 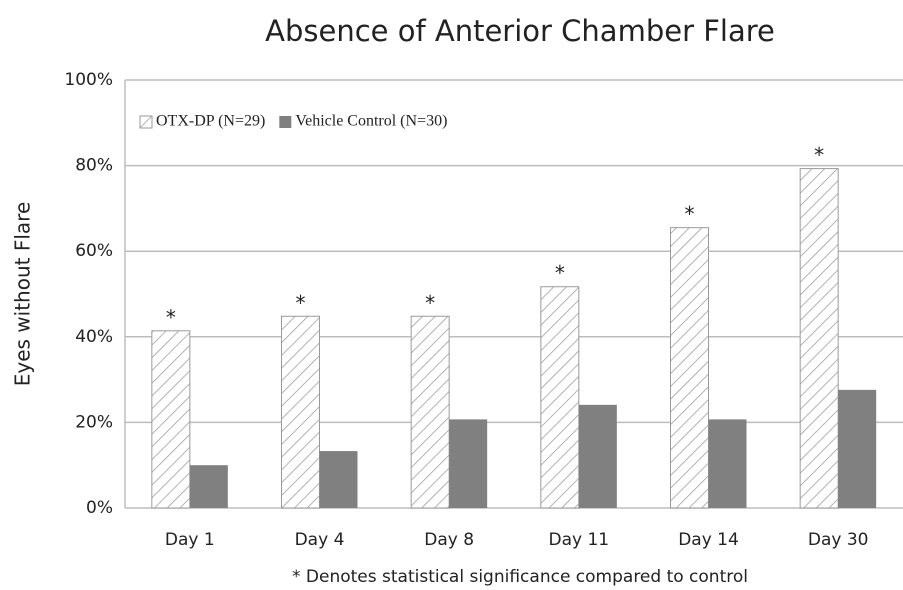 I want to click on y-tick-label: 0%, so click(x=99, y=508).